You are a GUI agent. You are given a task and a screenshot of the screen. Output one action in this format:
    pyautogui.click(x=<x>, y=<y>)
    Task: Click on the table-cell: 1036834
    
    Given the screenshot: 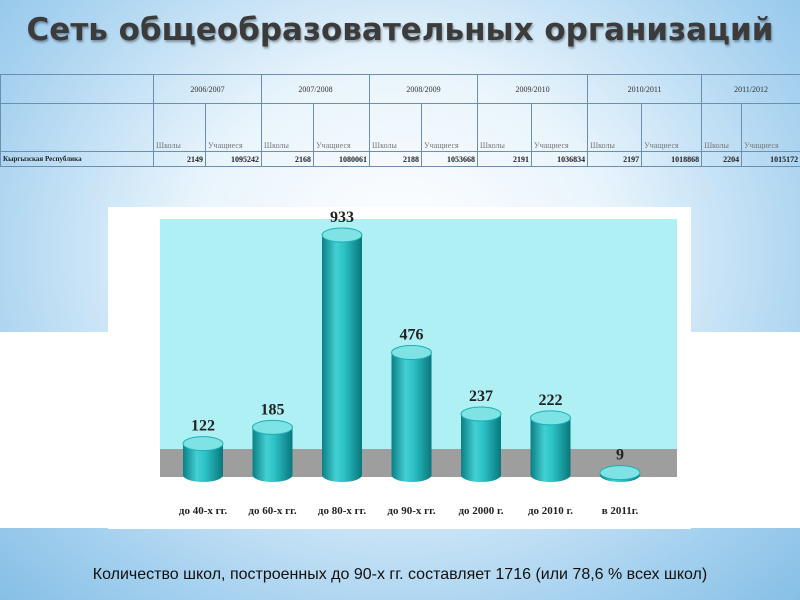 What is the action you would take?
    pyautogui.click(x=560, y=159)
    